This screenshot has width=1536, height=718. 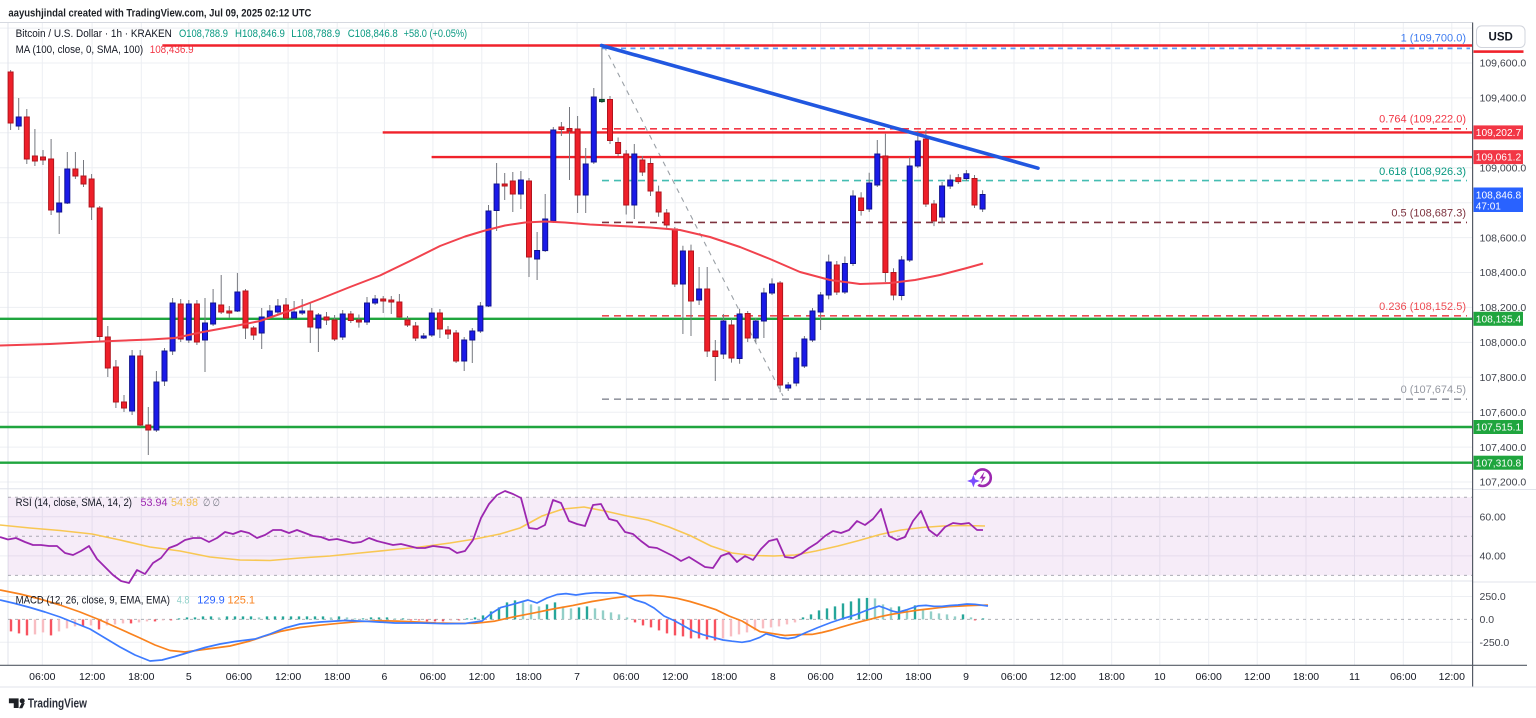 What do you see at coordinates (966, 677) in the screenshot?
I see `svg-text: 9` at bounding box center [966, 677].